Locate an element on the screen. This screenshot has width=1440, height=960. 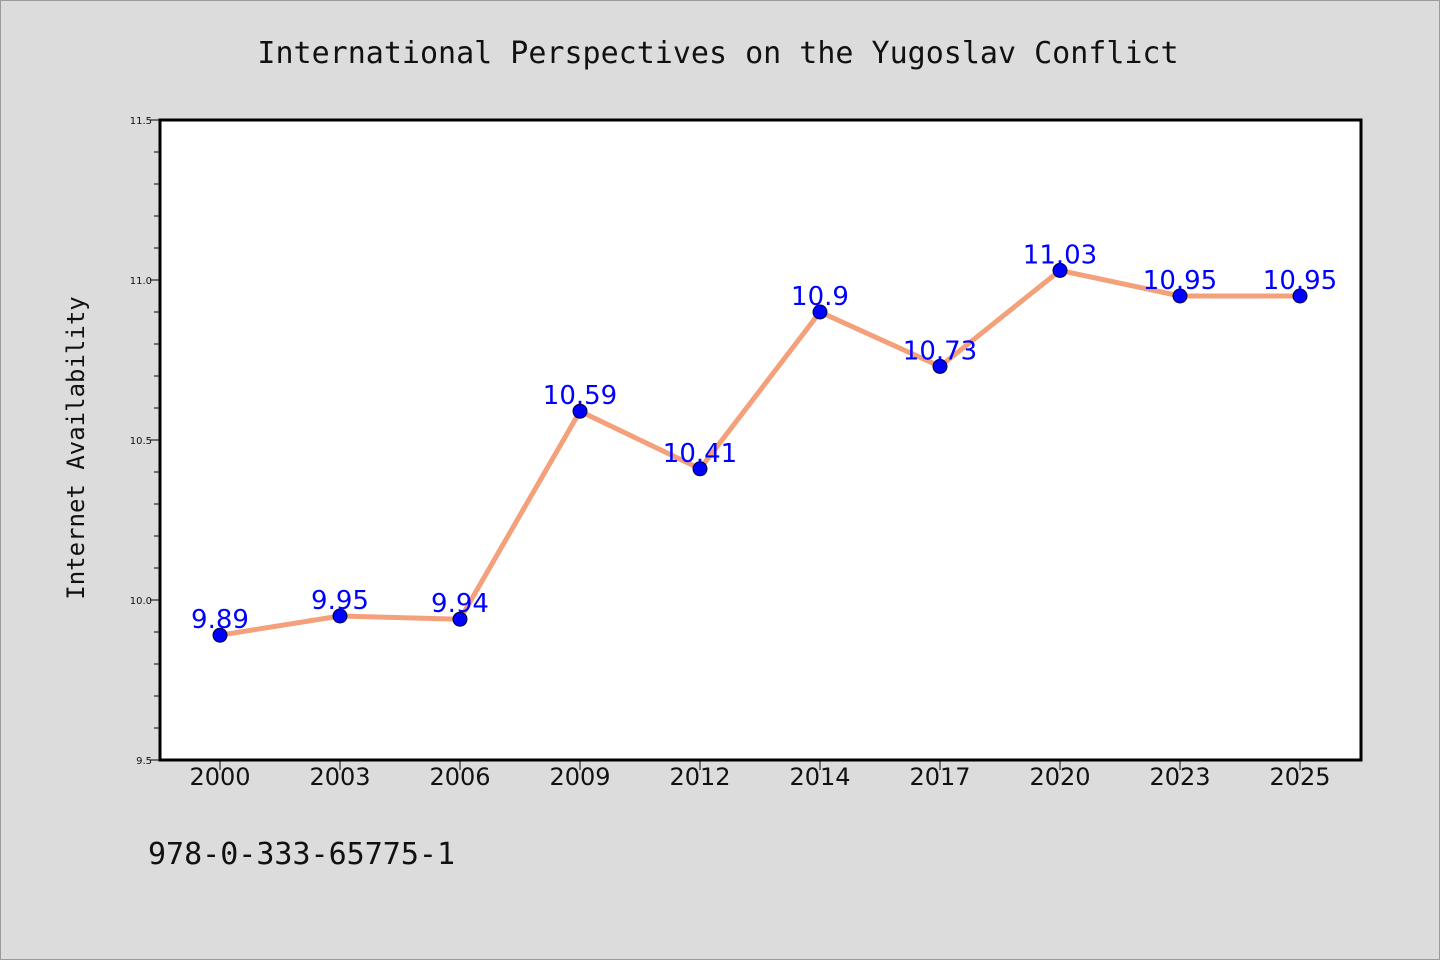
x-tick-label: 2023 is located at coordinates (1179, 777).